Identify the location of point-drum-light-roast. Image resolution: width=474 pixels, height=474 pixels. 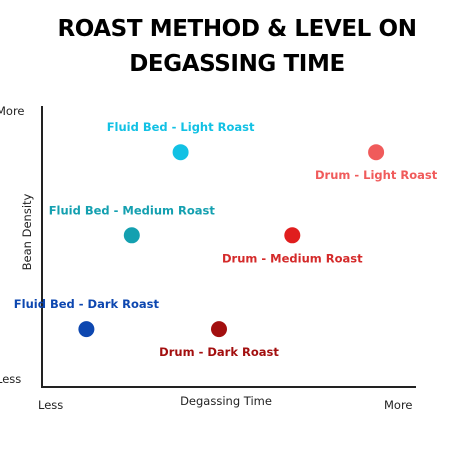
(376, 152).